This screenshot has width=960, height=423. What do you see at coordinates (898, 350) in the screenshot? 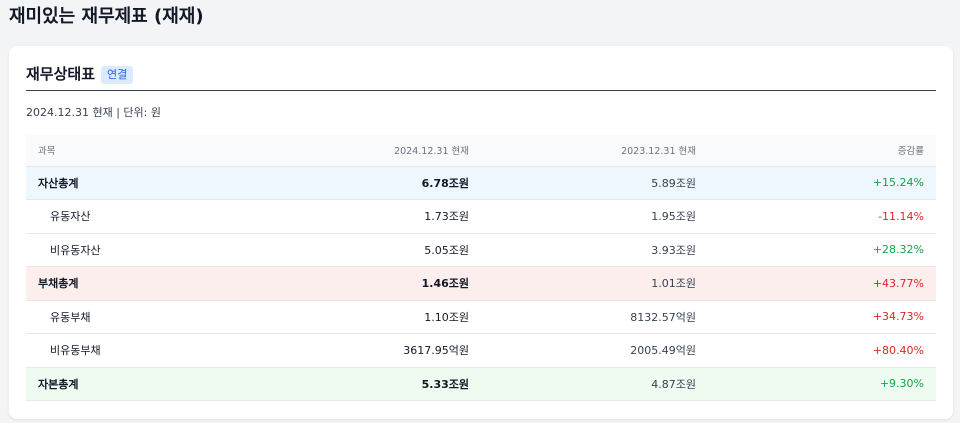
I see `row-change-rate: +80.40%` at bounding box center [898, 350].